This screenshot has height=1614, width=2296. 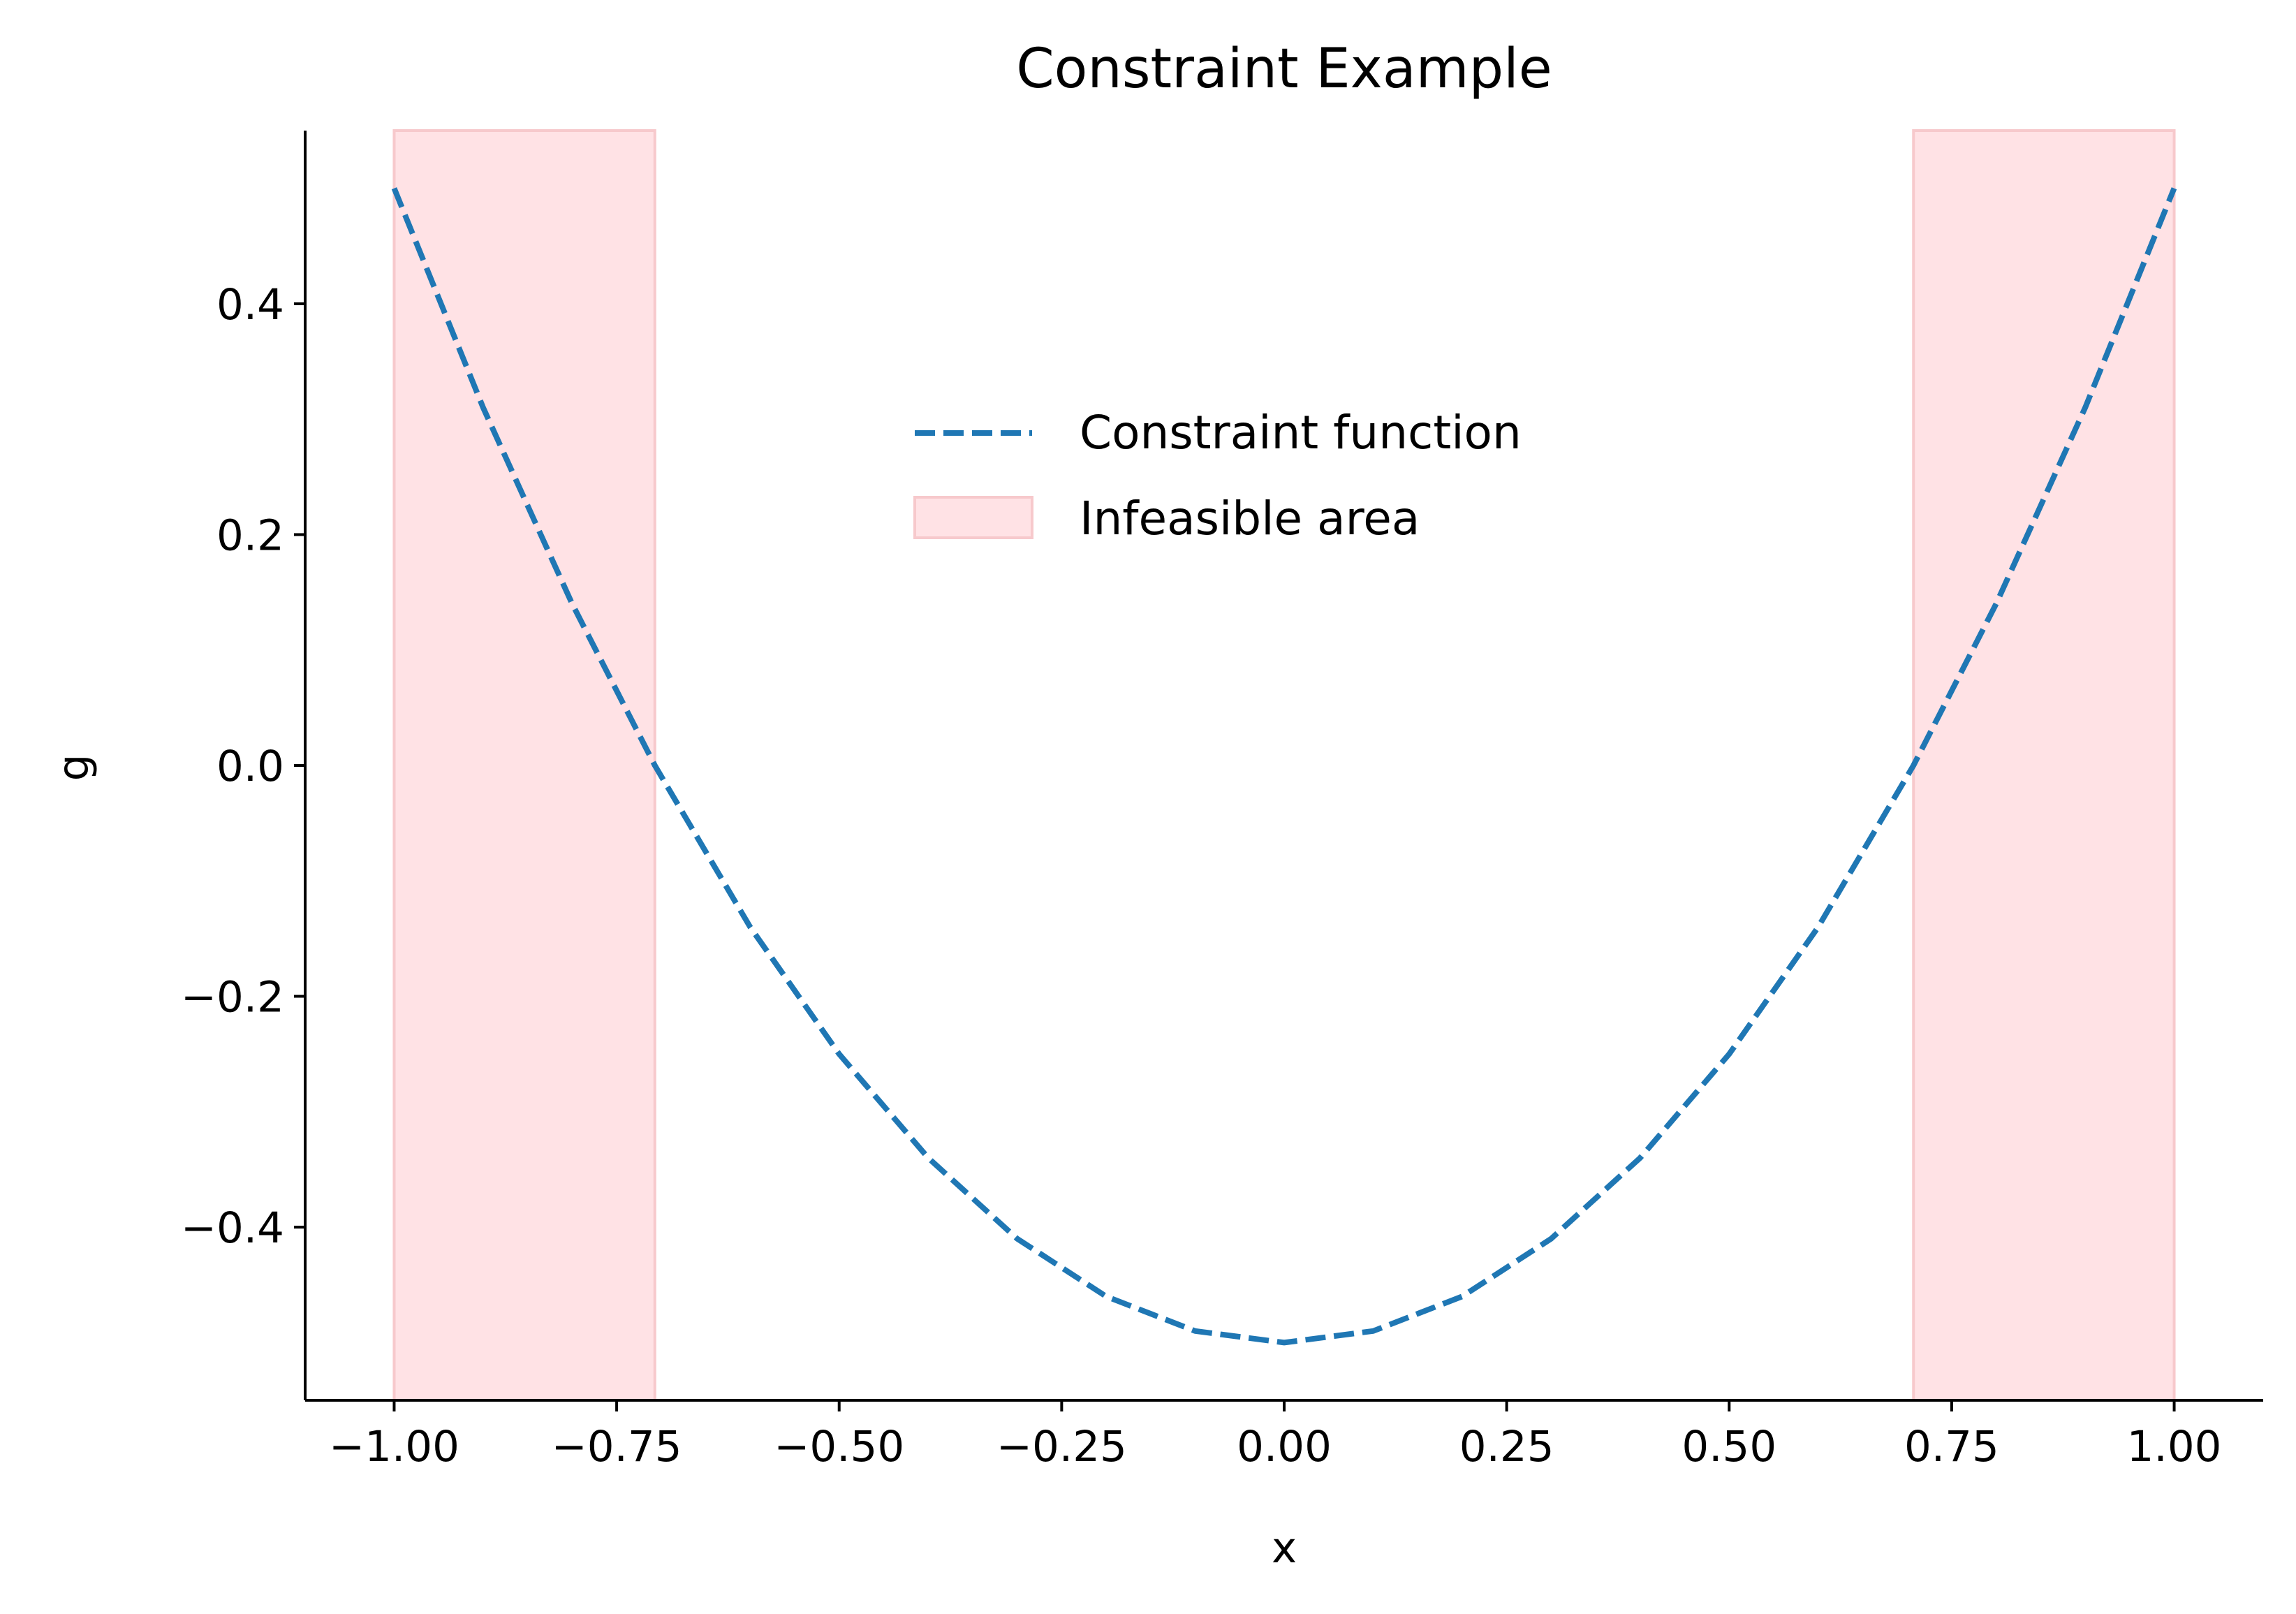 What do you see at coordinates (617, 1447) in the screenshot?
I see `x-tick-label: −0.75` at bounding box center [617, 1447].